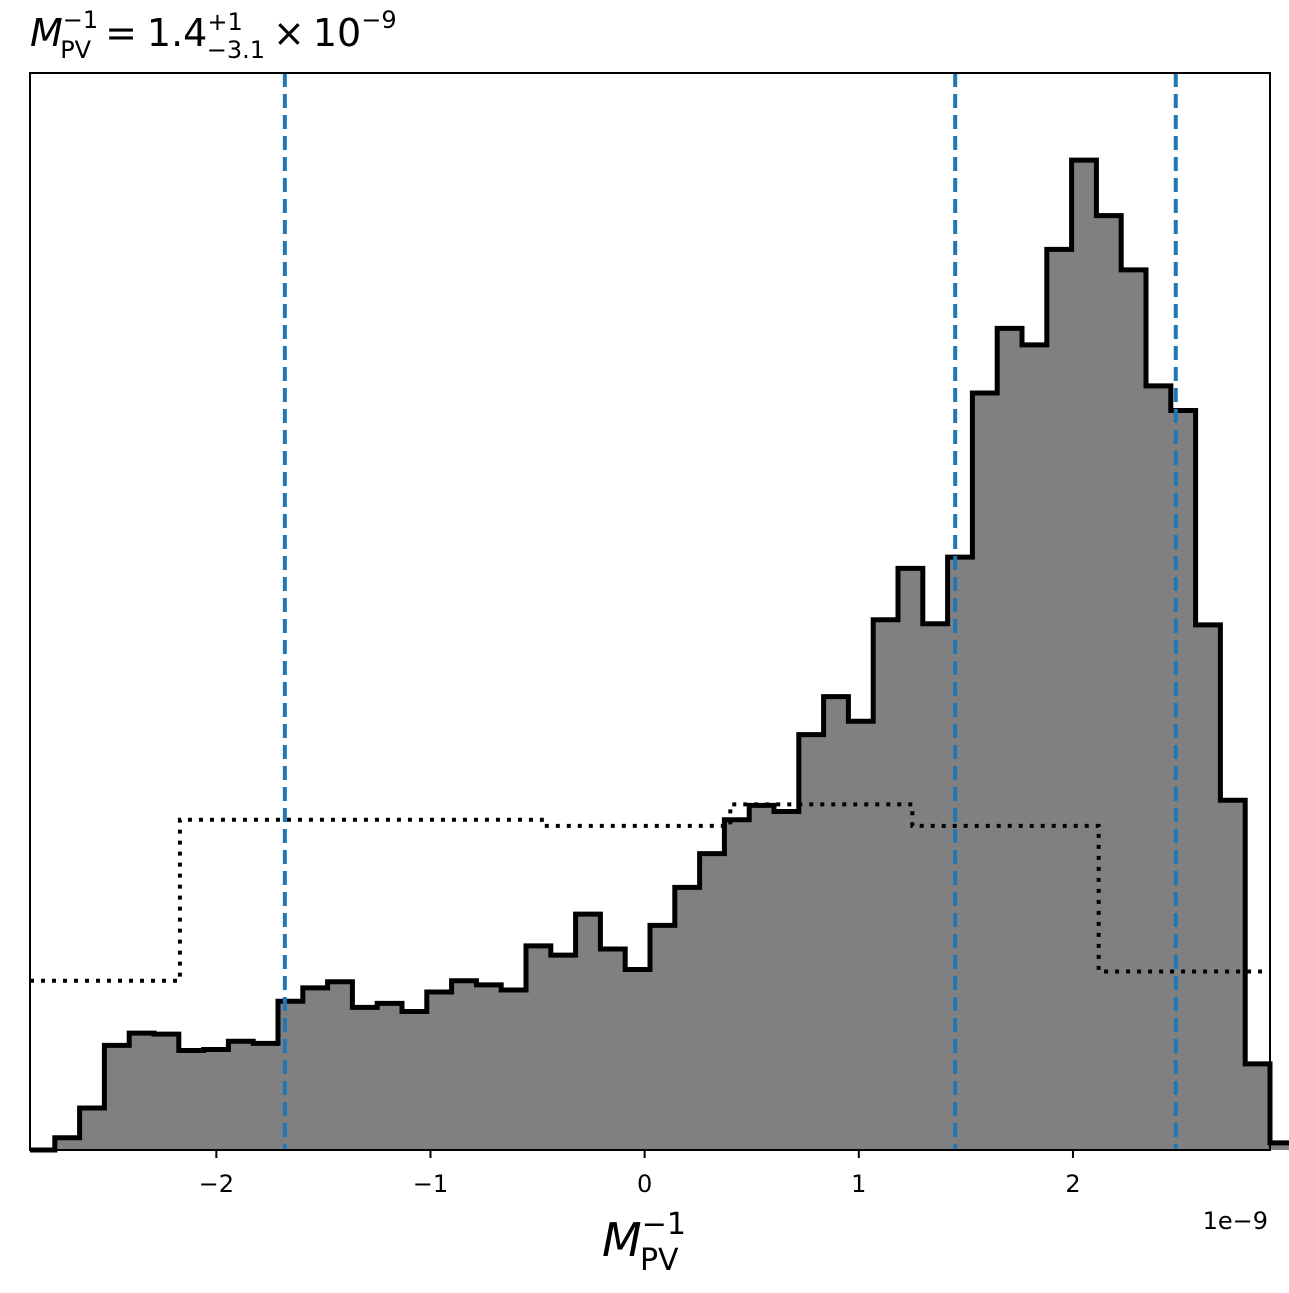 Image resolution: width=1289 pixels, height=1293 pixels. I want to click on x-axis-label: M−1 PV, so click(644, 1242).